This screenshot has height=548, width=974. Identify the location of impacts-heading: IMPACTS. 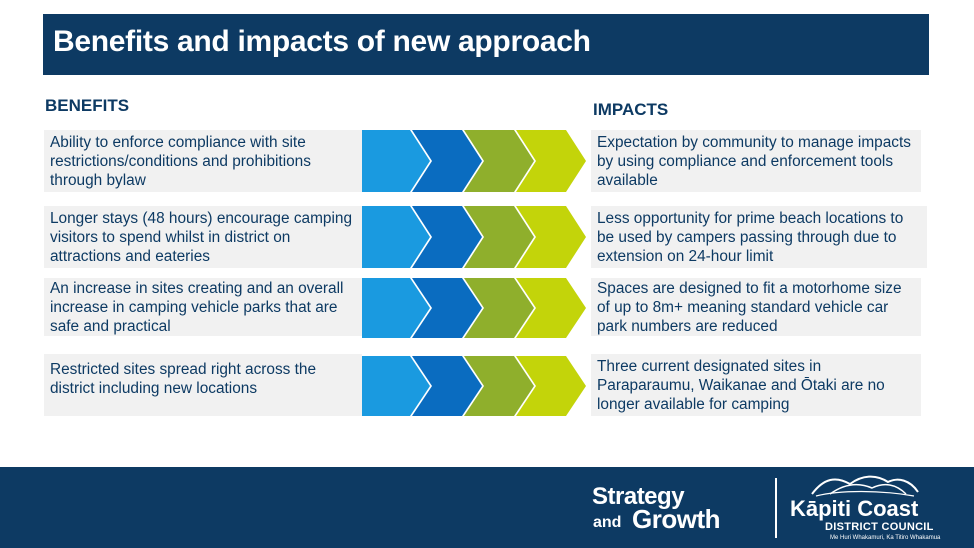
(631, 109).